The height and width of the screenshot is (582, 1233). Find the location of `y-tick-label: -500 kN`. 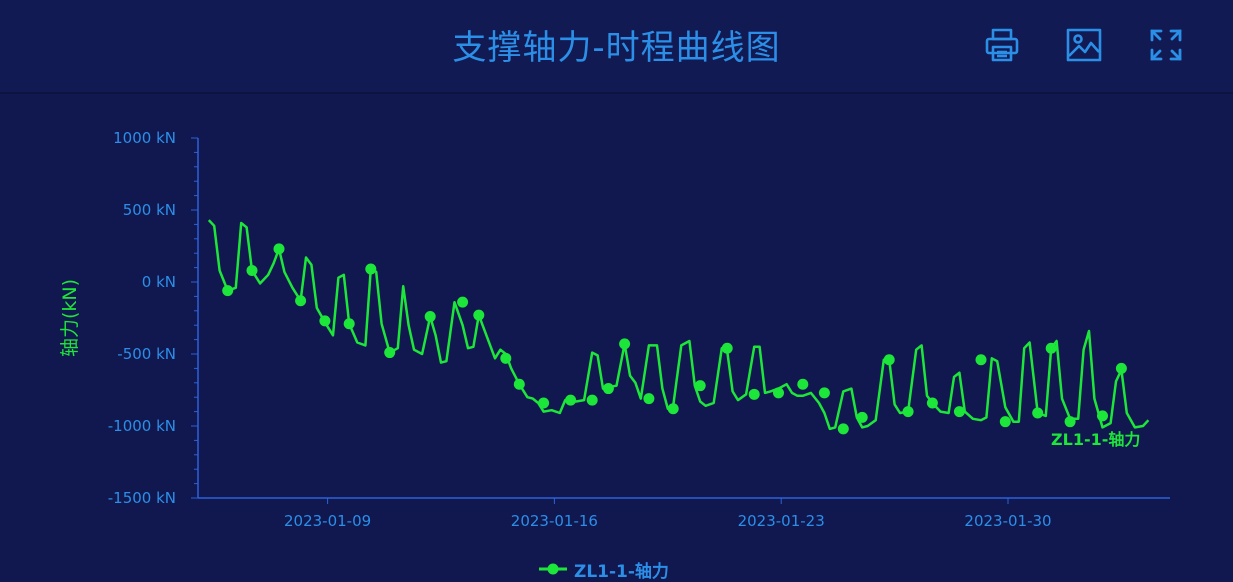

y-tick-label: -500 kN is located at coordinates (146, 354).